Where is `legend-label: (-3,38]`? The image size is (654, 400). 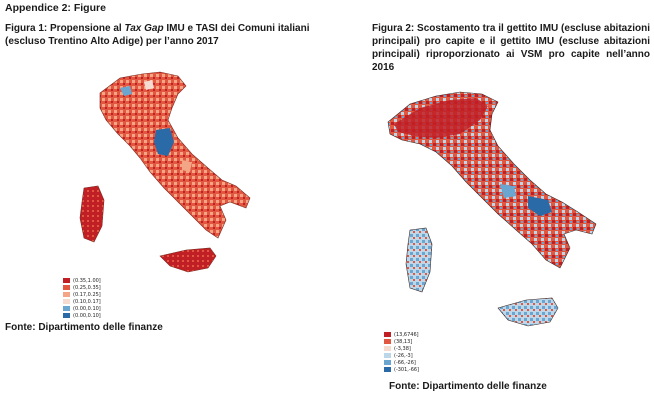
legend-label: (-3,38] is located at coordinates (402, 348).